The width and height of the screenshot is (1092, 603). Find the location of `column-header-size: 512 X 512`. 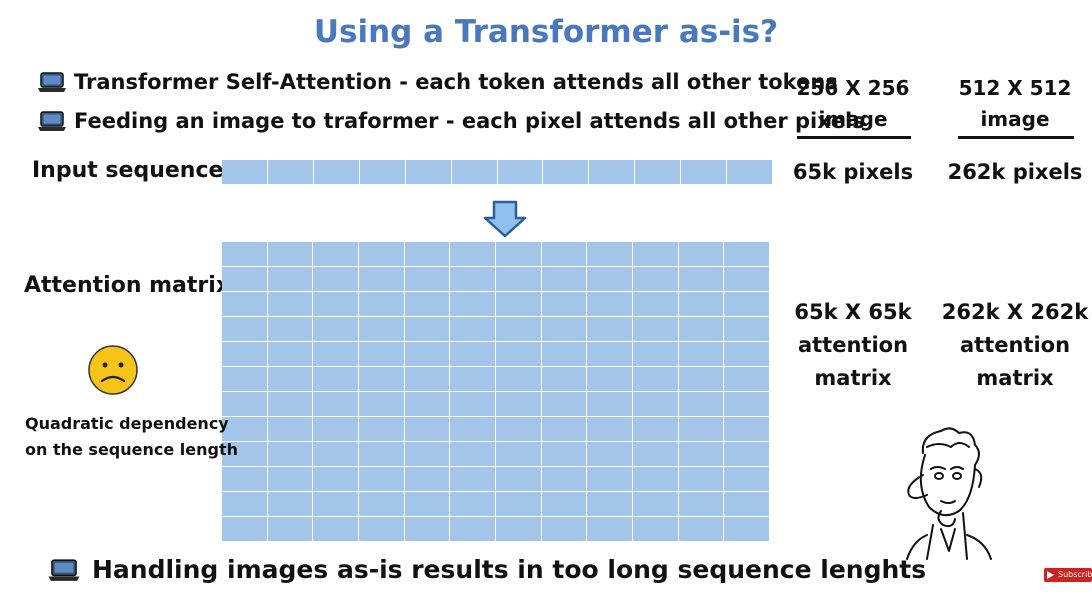

column-header-size: 512 X 512 is located at coordinates (1015, 88).